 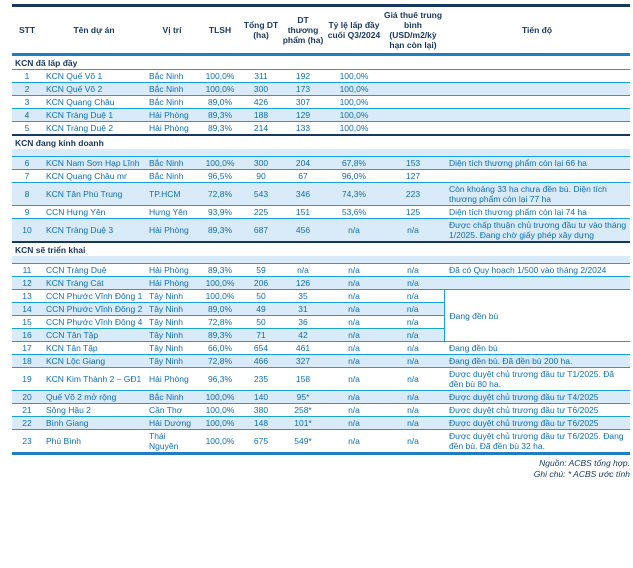 I want to click on cell-name: Phú Bình, so click(x=94, y=441).